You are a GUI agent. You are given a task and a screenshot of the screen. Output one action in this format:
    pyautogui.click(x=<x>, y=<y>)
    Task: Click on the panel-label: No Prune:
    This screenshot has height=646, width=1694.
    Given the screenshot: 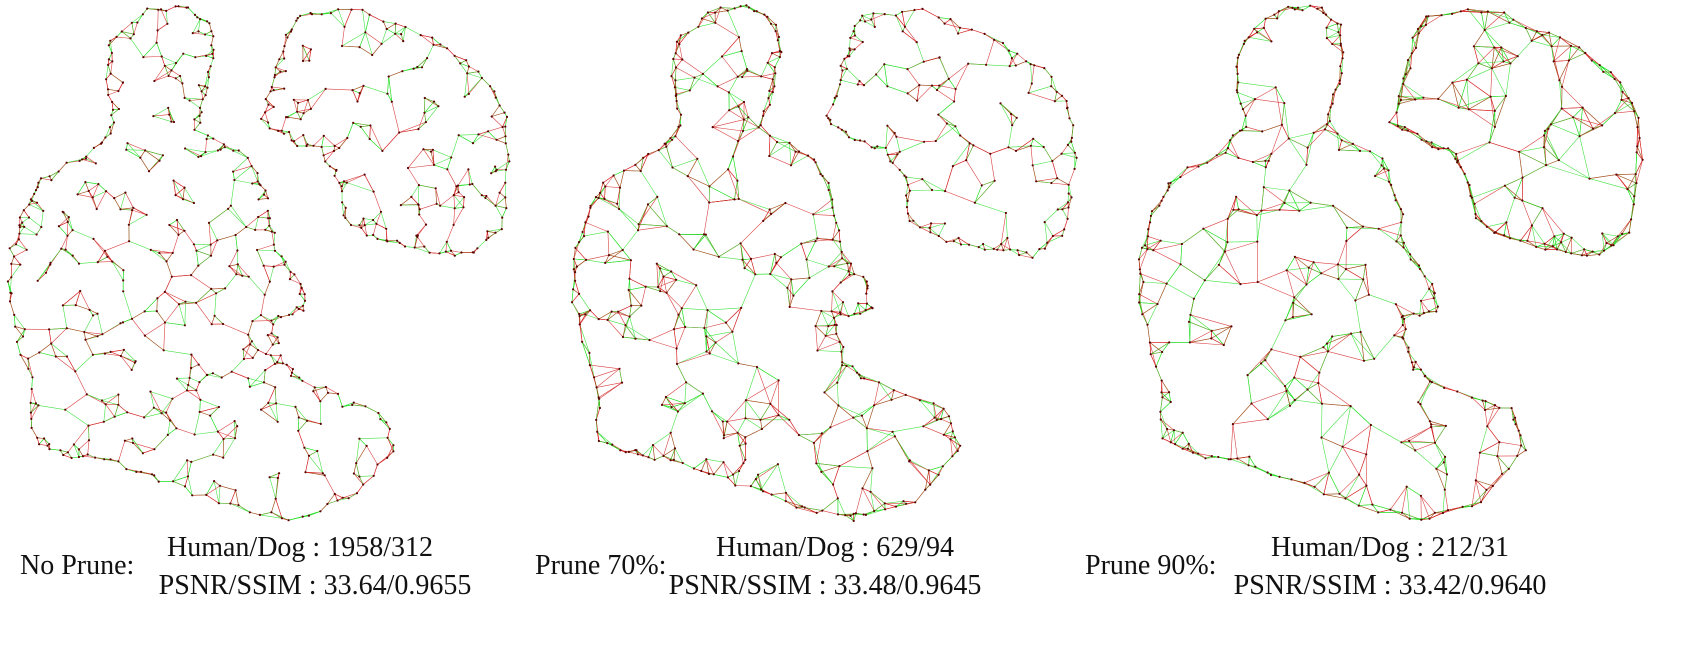 What is the action you would take?
    pyautogui.click(x=77, y=565)
    